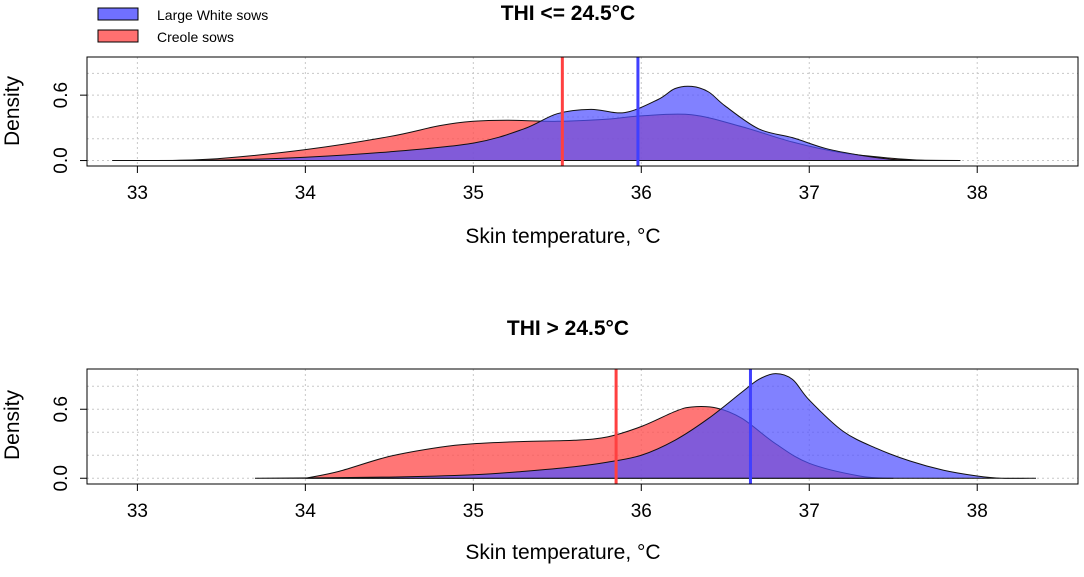 This screenshot has height=577, width=1084. Describe the element at coordinates (195, 37) in the screenshot. I see `legend-label-creole: Creole sows` at that location.